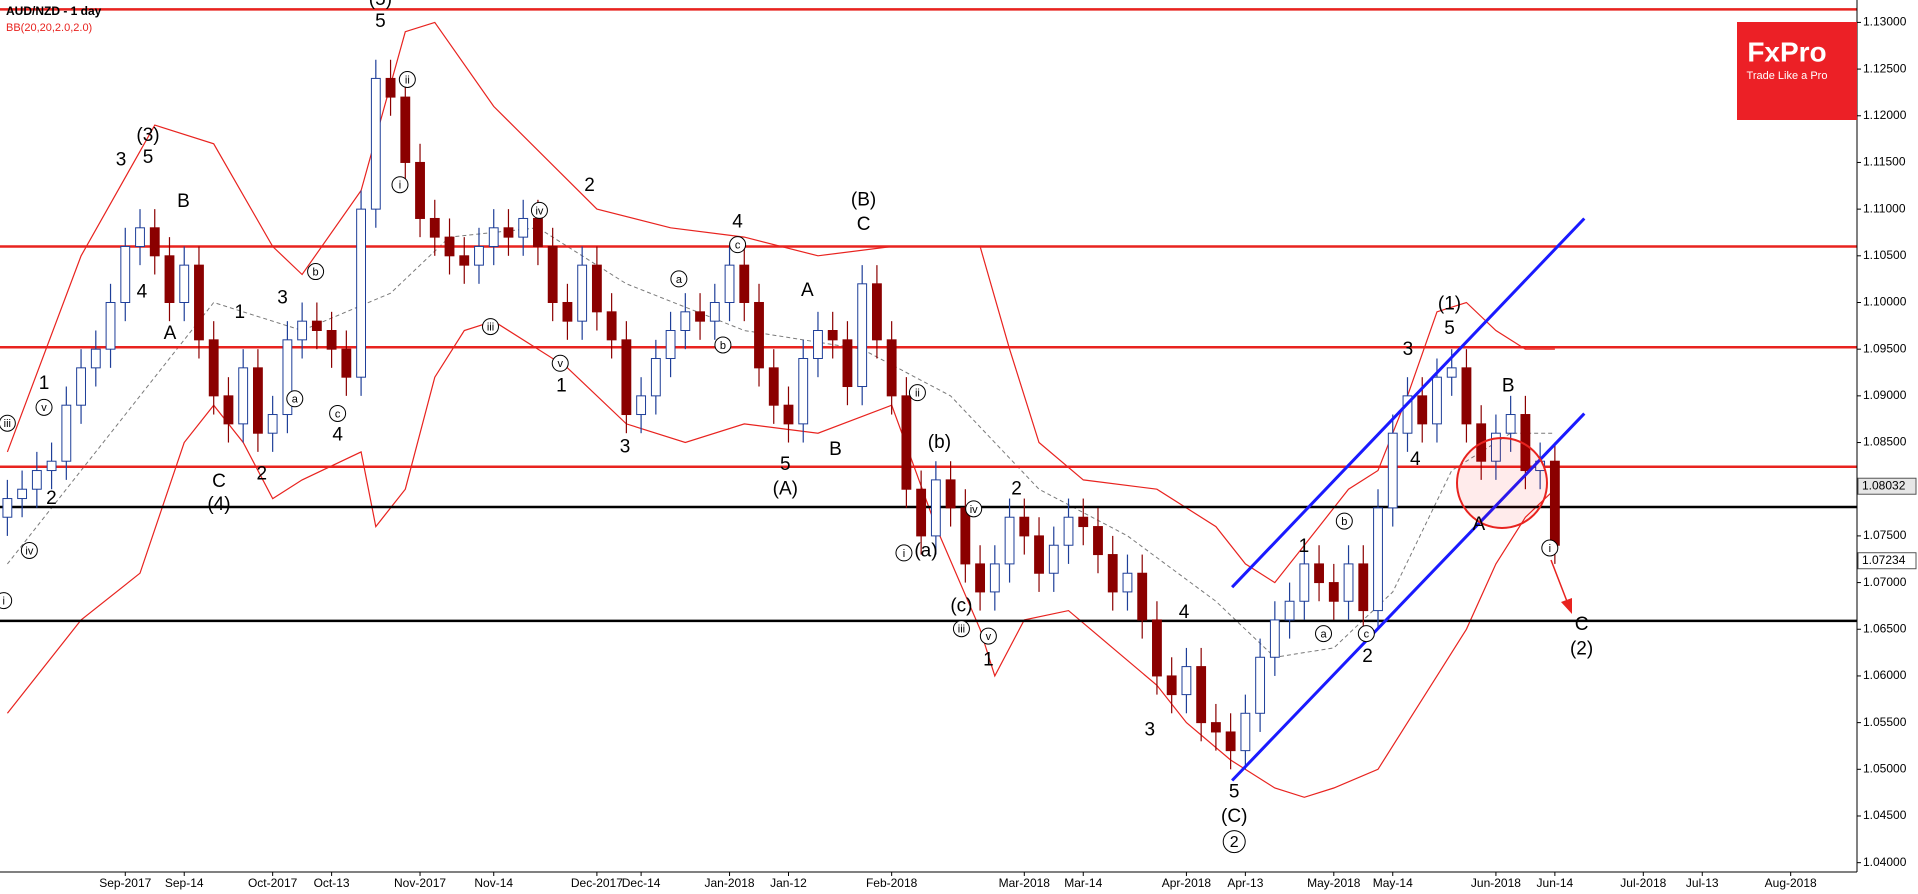 This screenshot has height=894, width=1918. I want to click on y-tick-label: 1.07000, so click(1885, 582).